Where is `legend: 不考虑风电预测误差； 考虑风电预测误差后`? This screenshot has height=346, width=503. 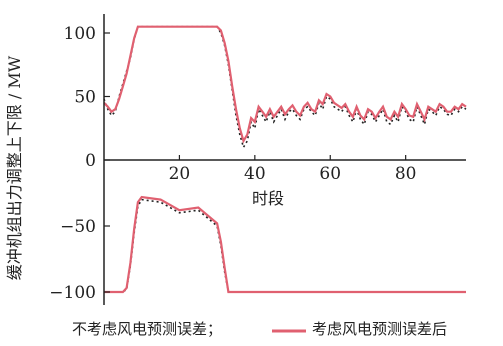
legend: 不考虑风电预测误差； 考虑风电预测误差后 is located at coordinates (259, 329).